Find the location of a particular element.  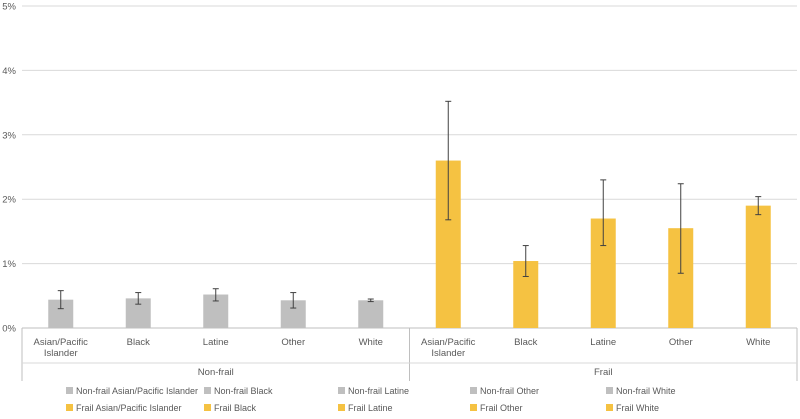

y-tick-label: 3% is located at coordinates (9, 135).